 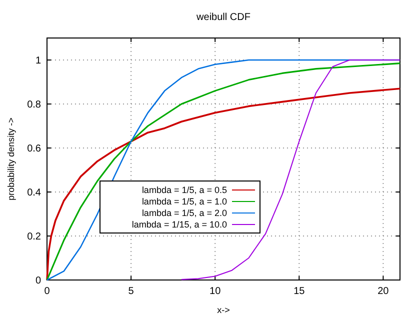 I want to click on legend-label: lambda = 1/5, a = 0.5, so click(x=184, y=190).